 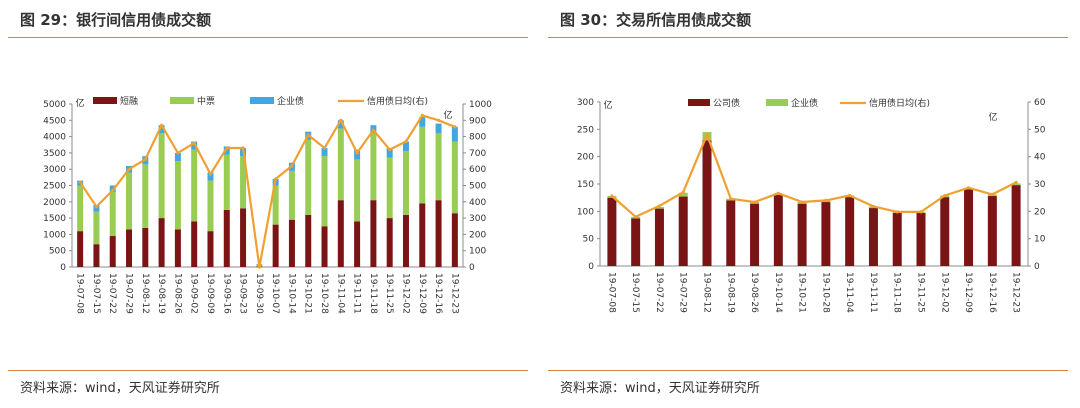 What do you see at coordinates (389, 293) in the screenshot?
I see `x-tick-label: 19-11-25` at bounding box center [389, 293].